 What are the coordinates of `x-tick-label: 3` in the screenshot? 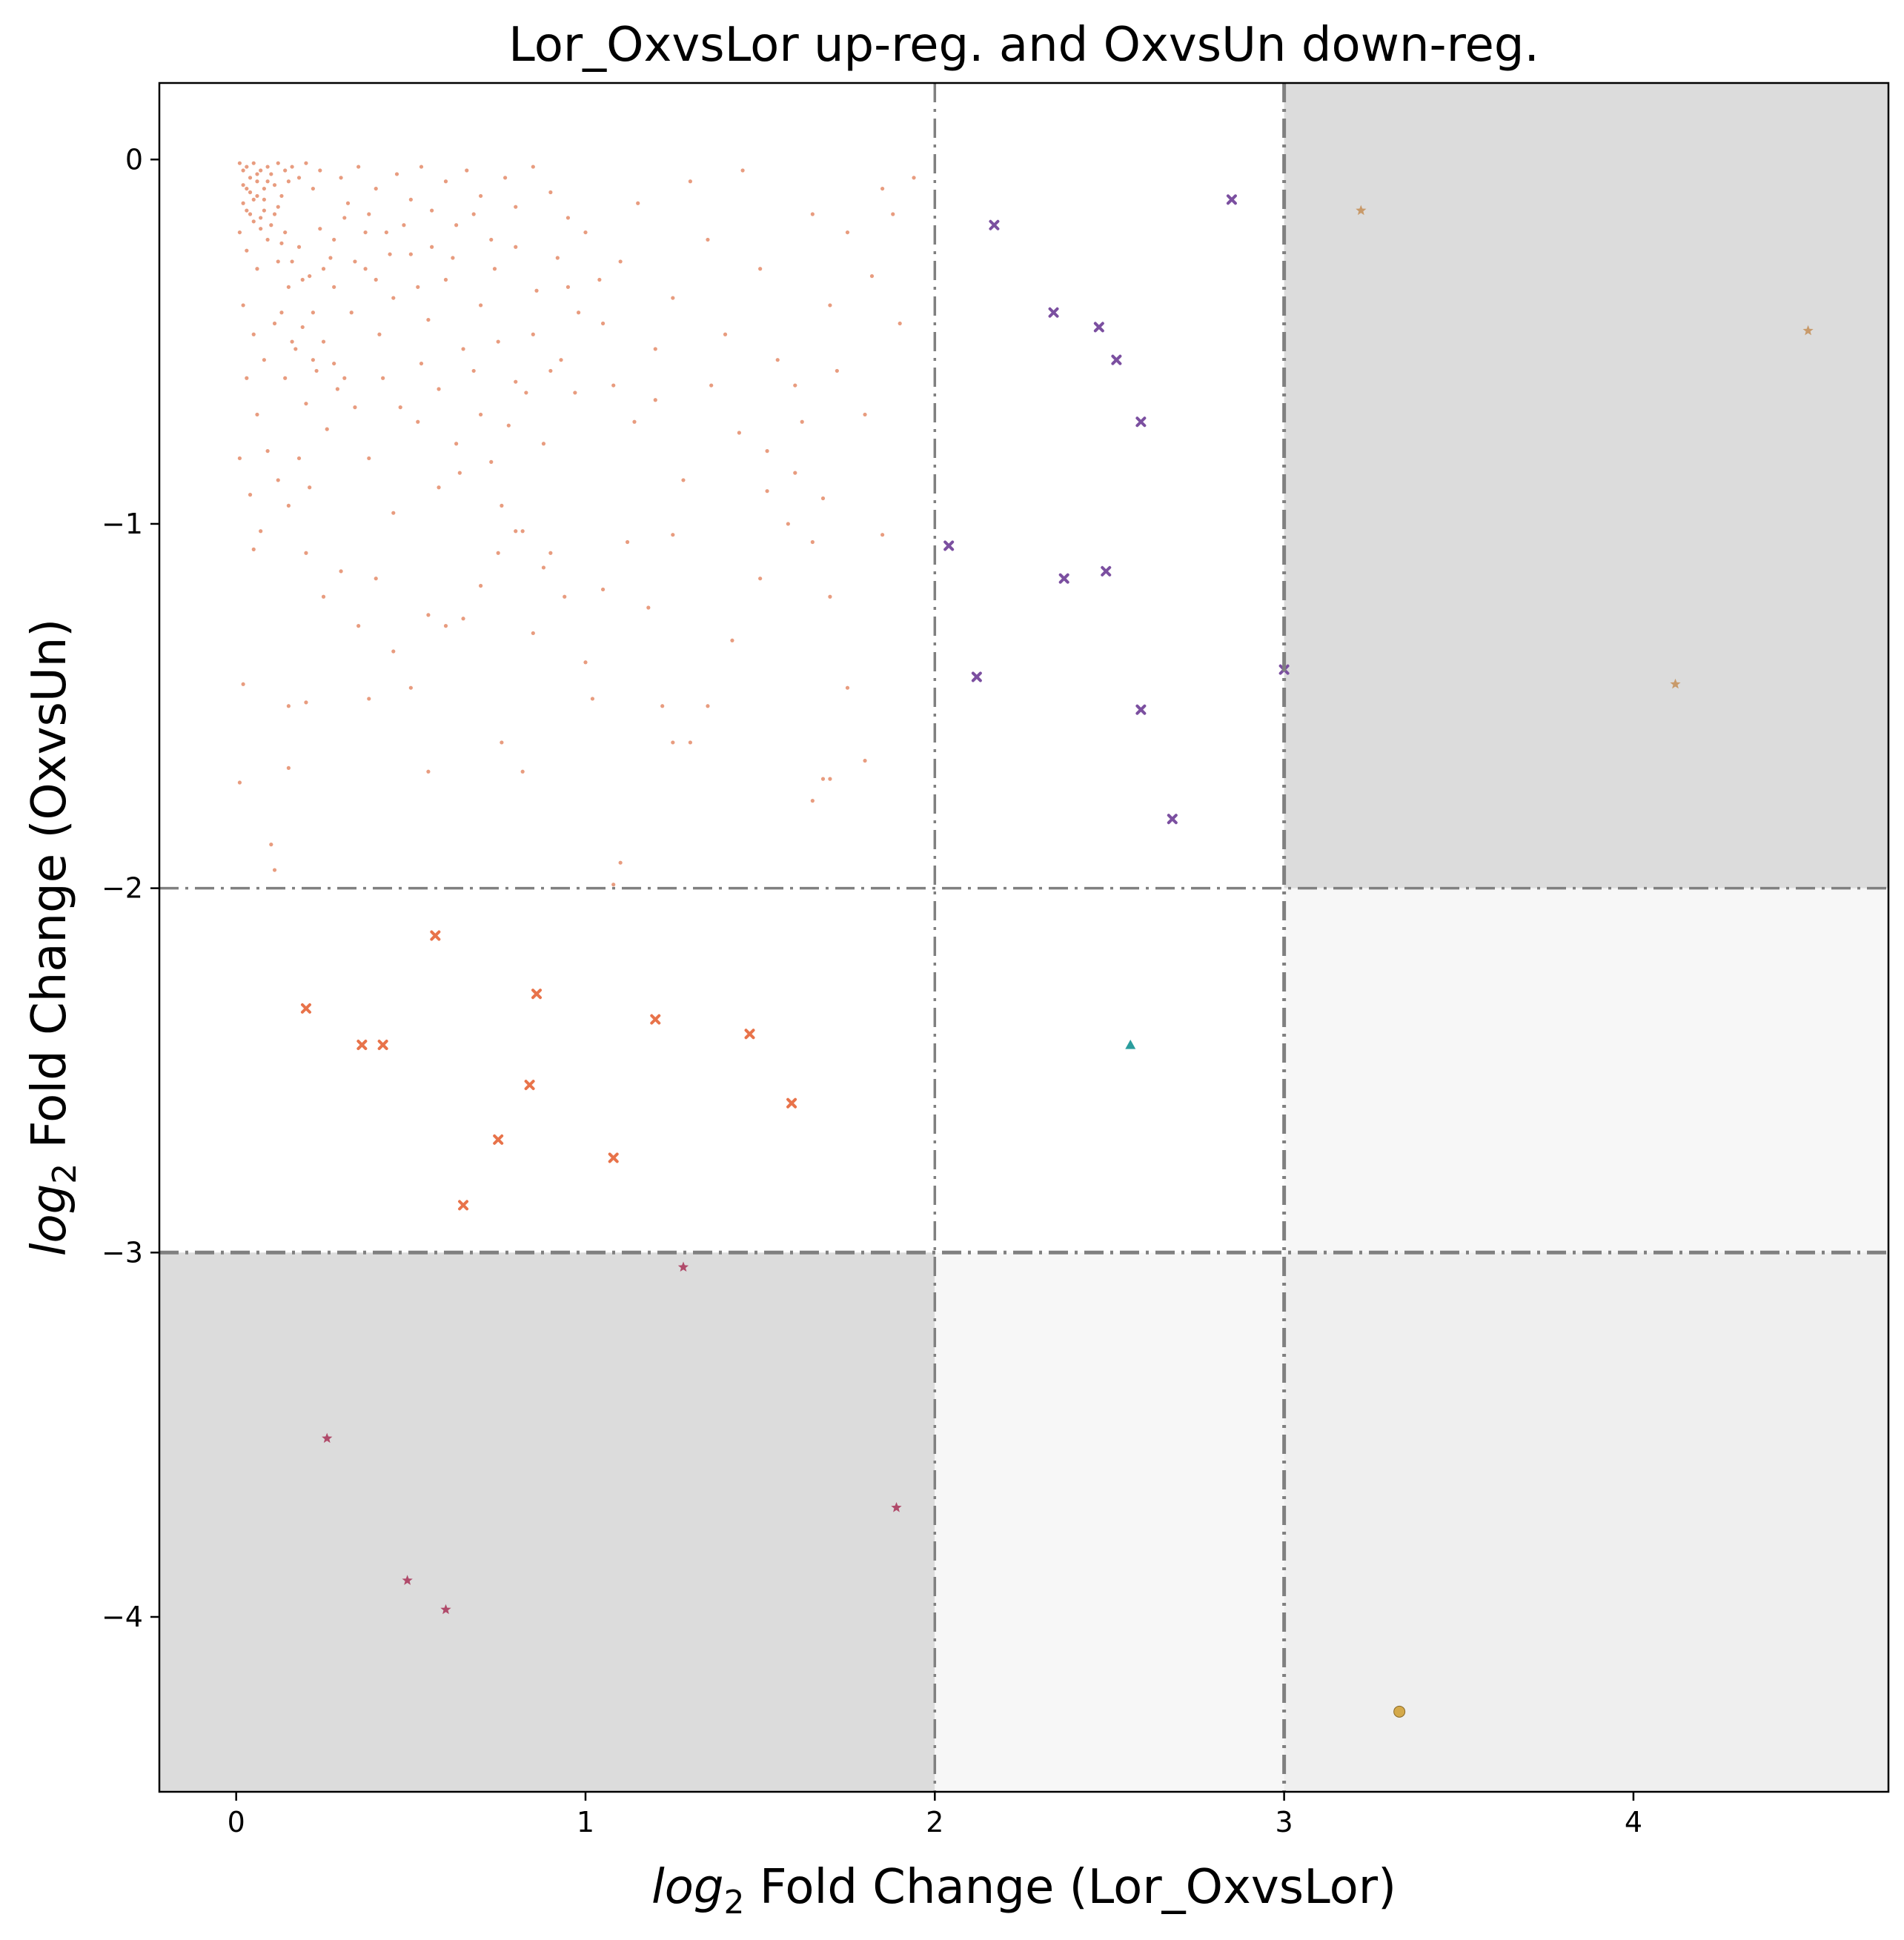 It's located at (1284, 1822).